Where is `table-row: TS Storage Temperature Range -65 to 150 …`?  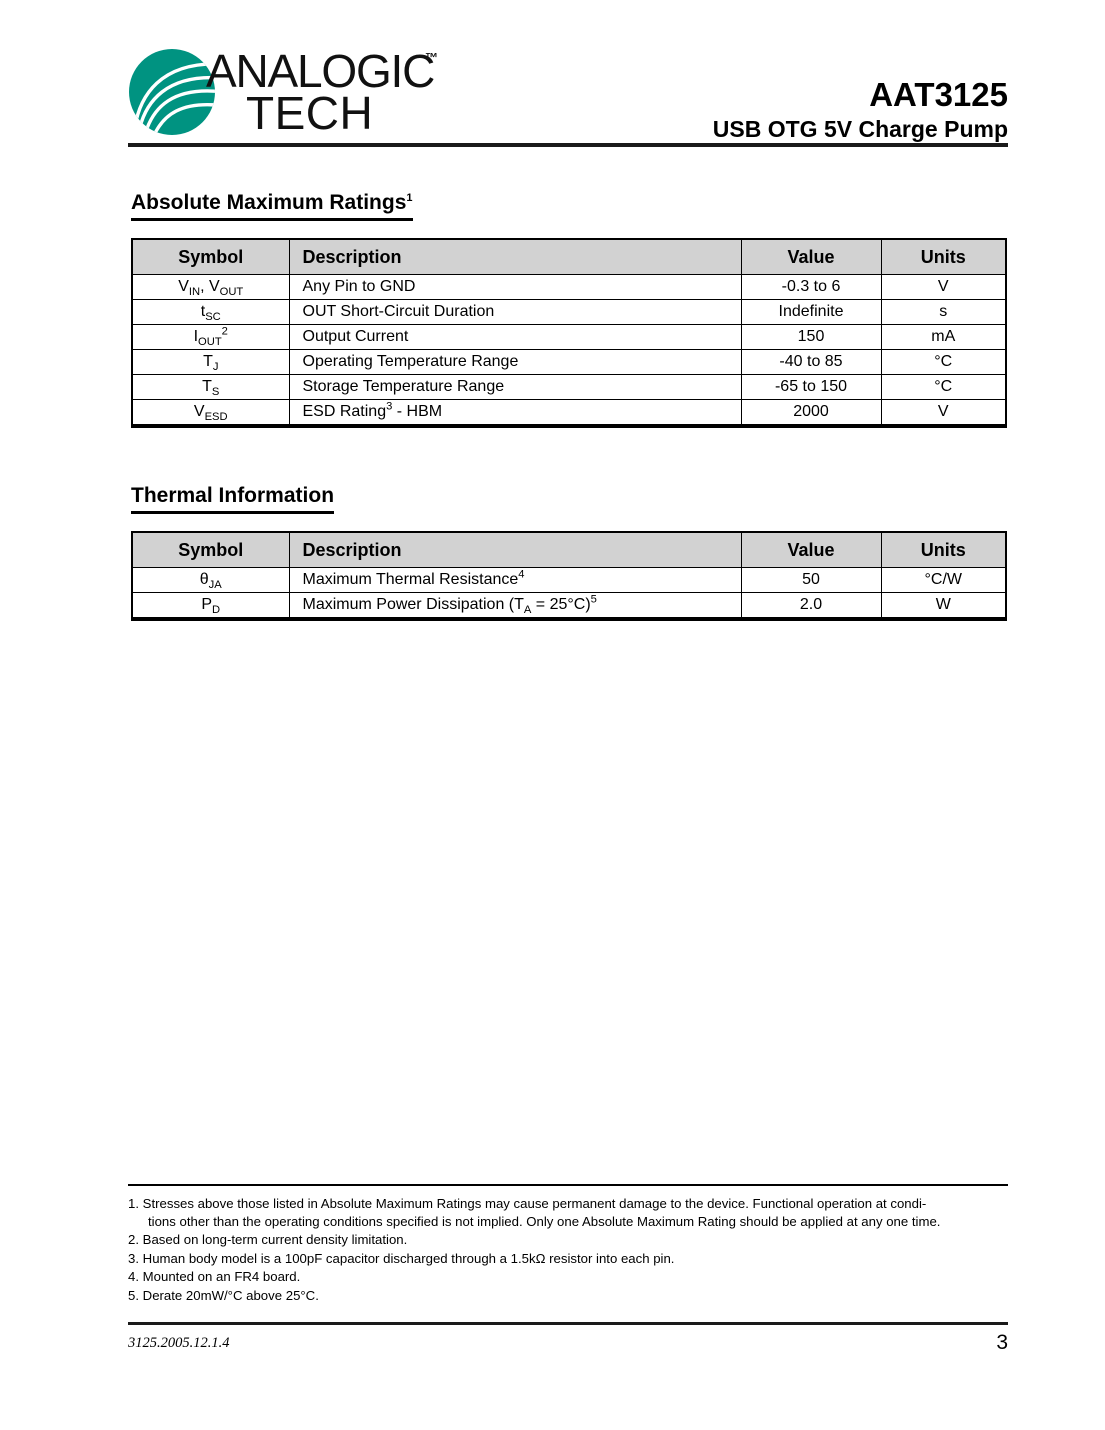 table-row: TS Storage Temperature Range -65 to 150 … is located at coordinates (569, 387).